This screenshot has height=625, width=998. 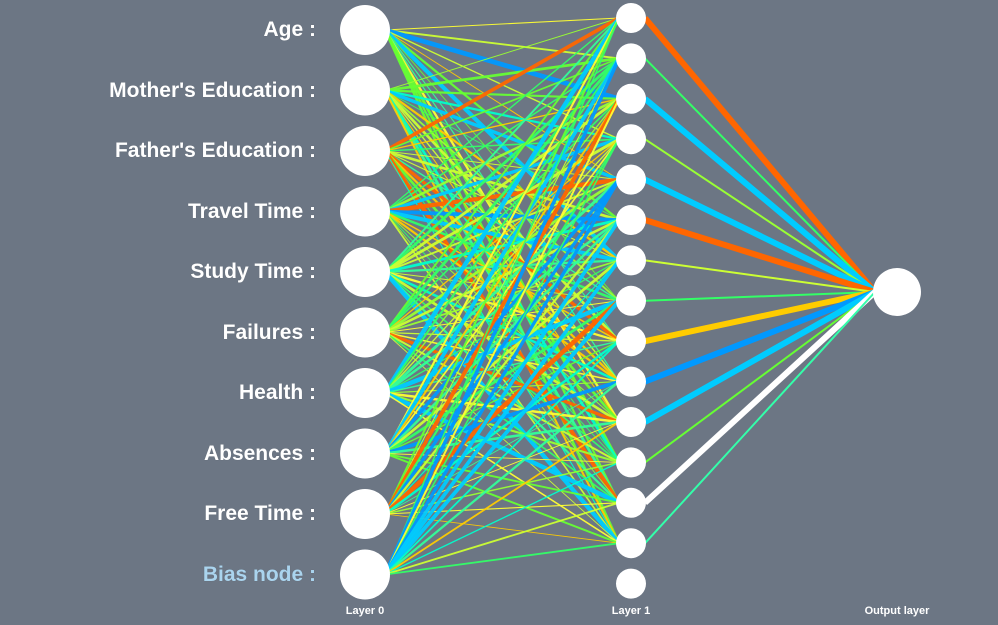 I want to click on input-label-0: Age :, so click(x=290, y=29).